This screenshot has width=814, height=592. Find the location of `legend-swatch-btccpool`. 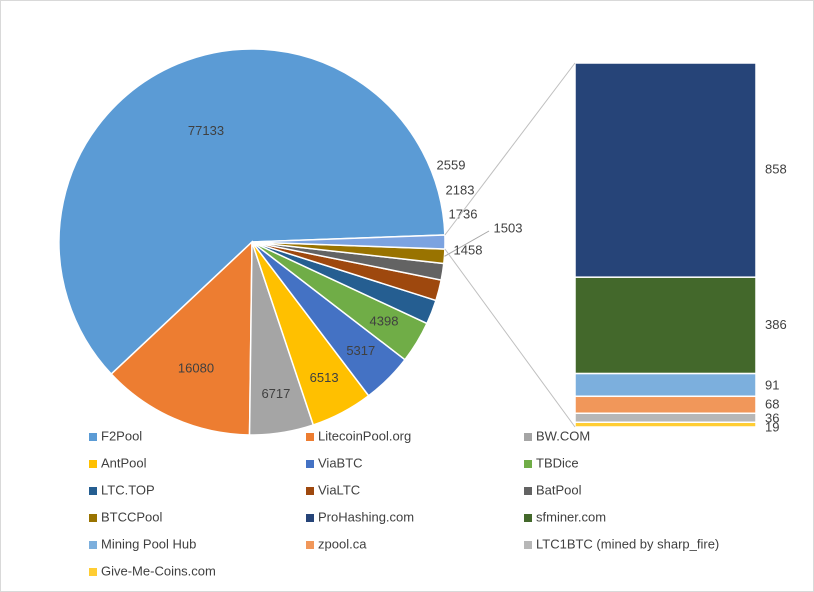

legend-swatch-btccpool is located at coordinates (93, 518).